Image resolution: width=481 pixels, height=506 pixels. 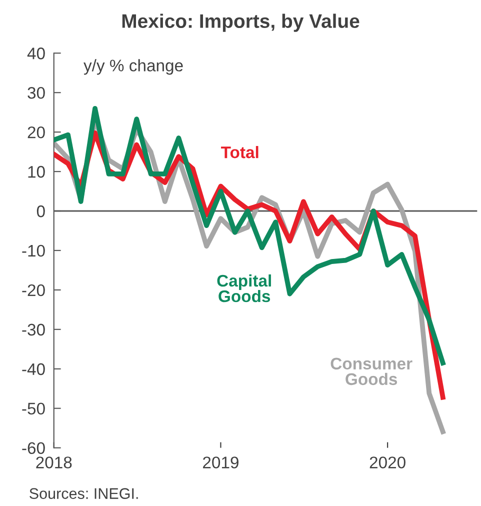 I want to click on series-label: Consumer Goods, so click(x=371, y=372).